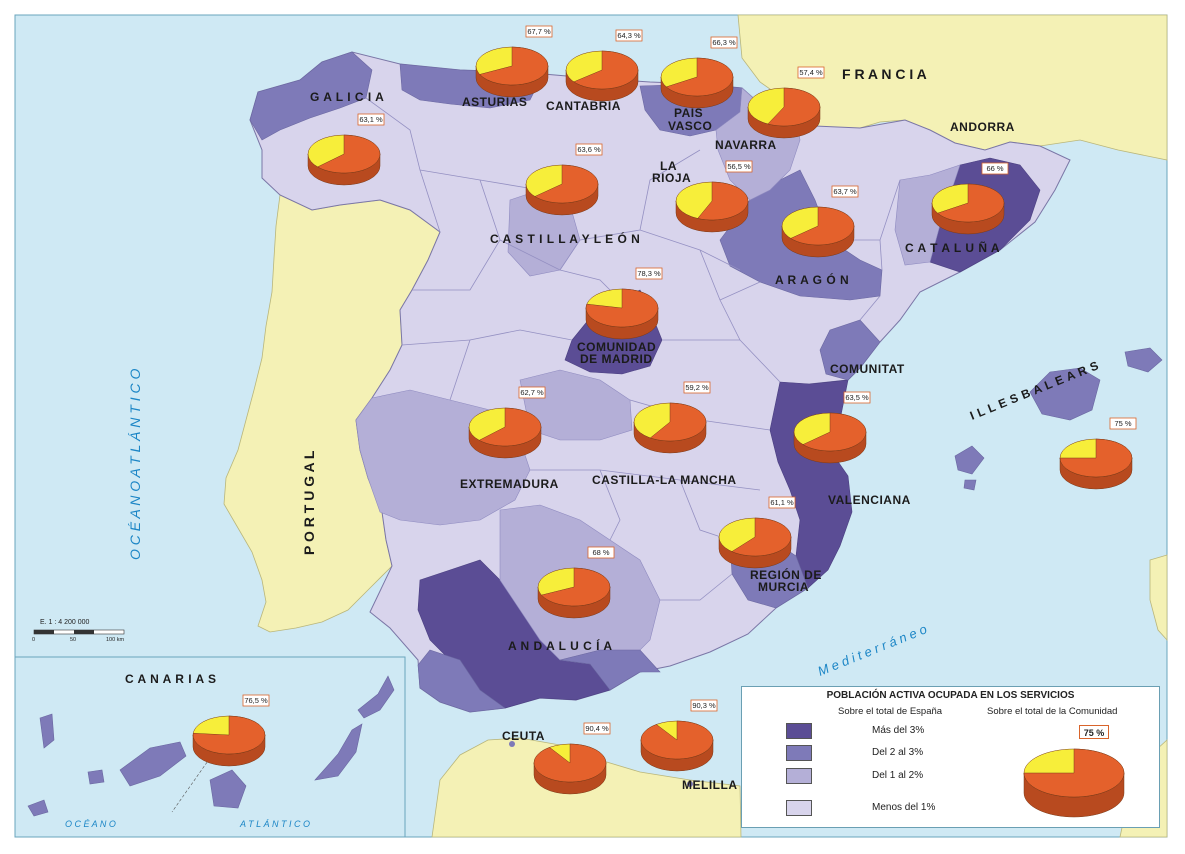 The height and width of the screenshot is (854, 1185). What do you see at coordinates (690, 126) in the screenshot?
I see `pais-vasco-label-2: VASCO` at bounding box center [690, 126].